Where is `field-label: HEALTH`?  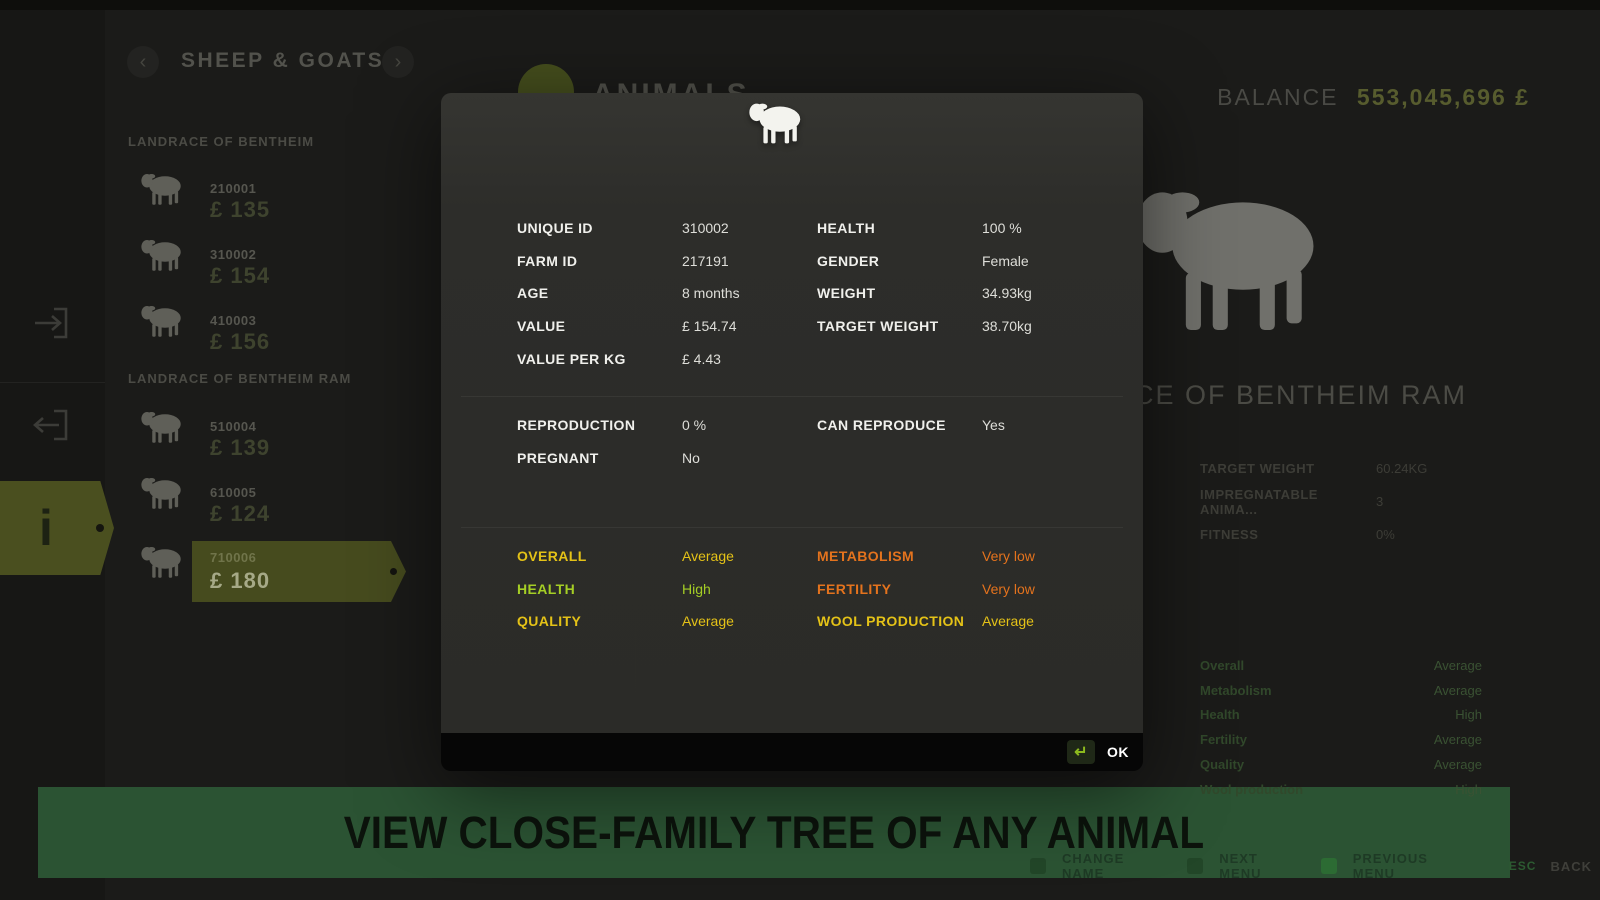
field-label: HEALTH is located at coordinates (846, 228).